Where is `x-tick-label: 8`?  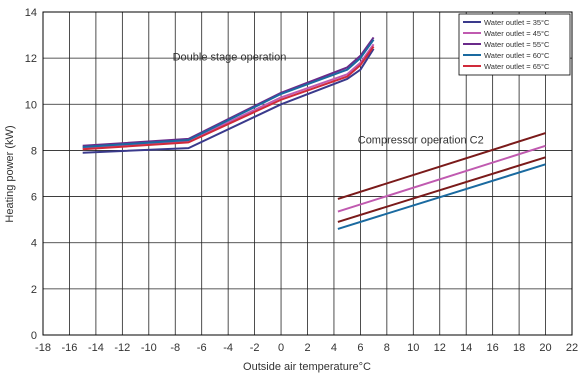
x-tick-label: 8 is located at coordinates (387, 348).